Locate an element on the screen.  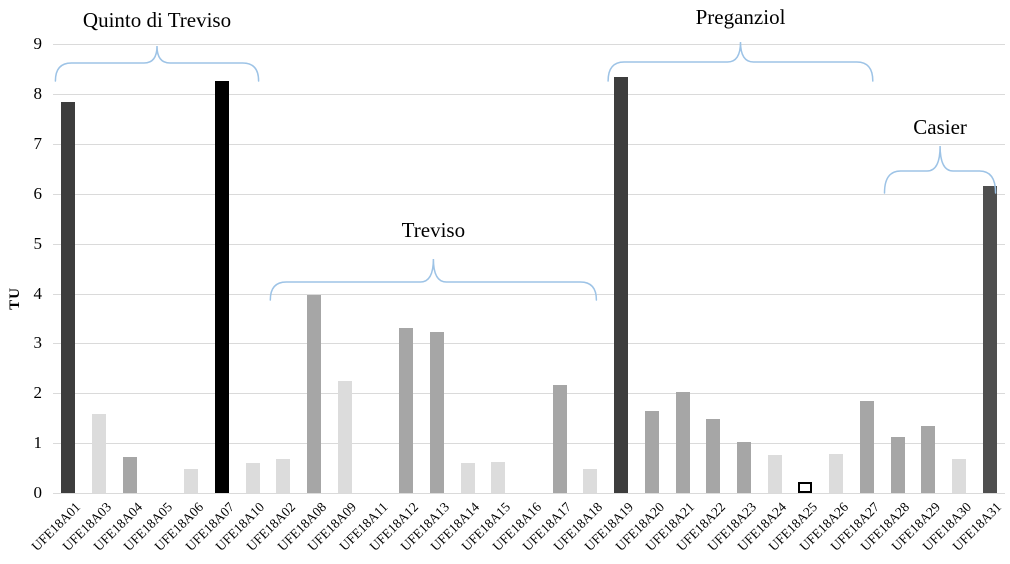
y-tick-label: 4 is located at coordinates (38, 293).